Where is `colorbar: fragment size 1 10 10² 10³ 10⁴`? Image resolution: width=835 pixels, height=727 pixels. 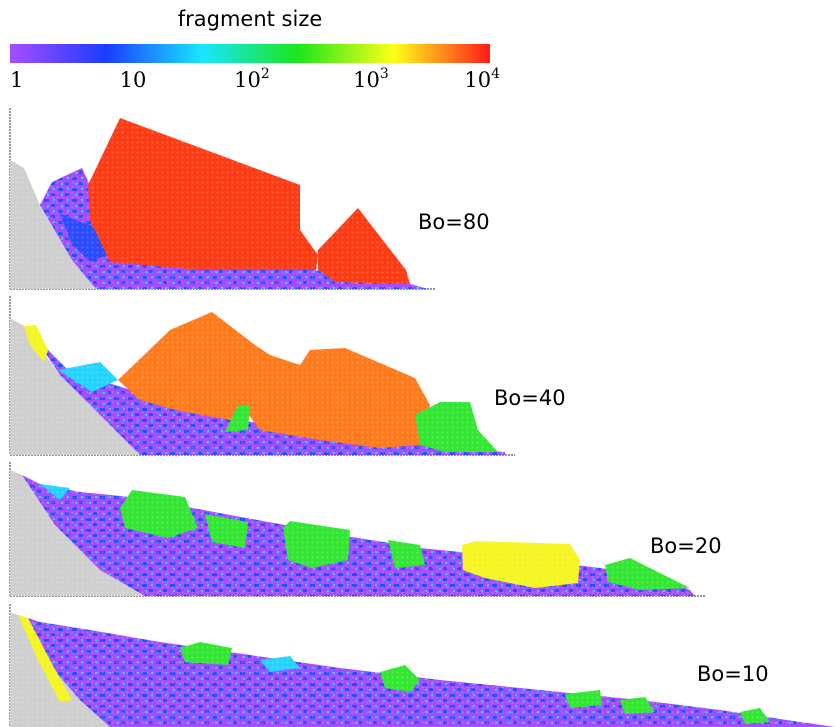 colorbar: fragment size 1 10 10² 10³ 10⁴ is located at coordinates (255, 49).